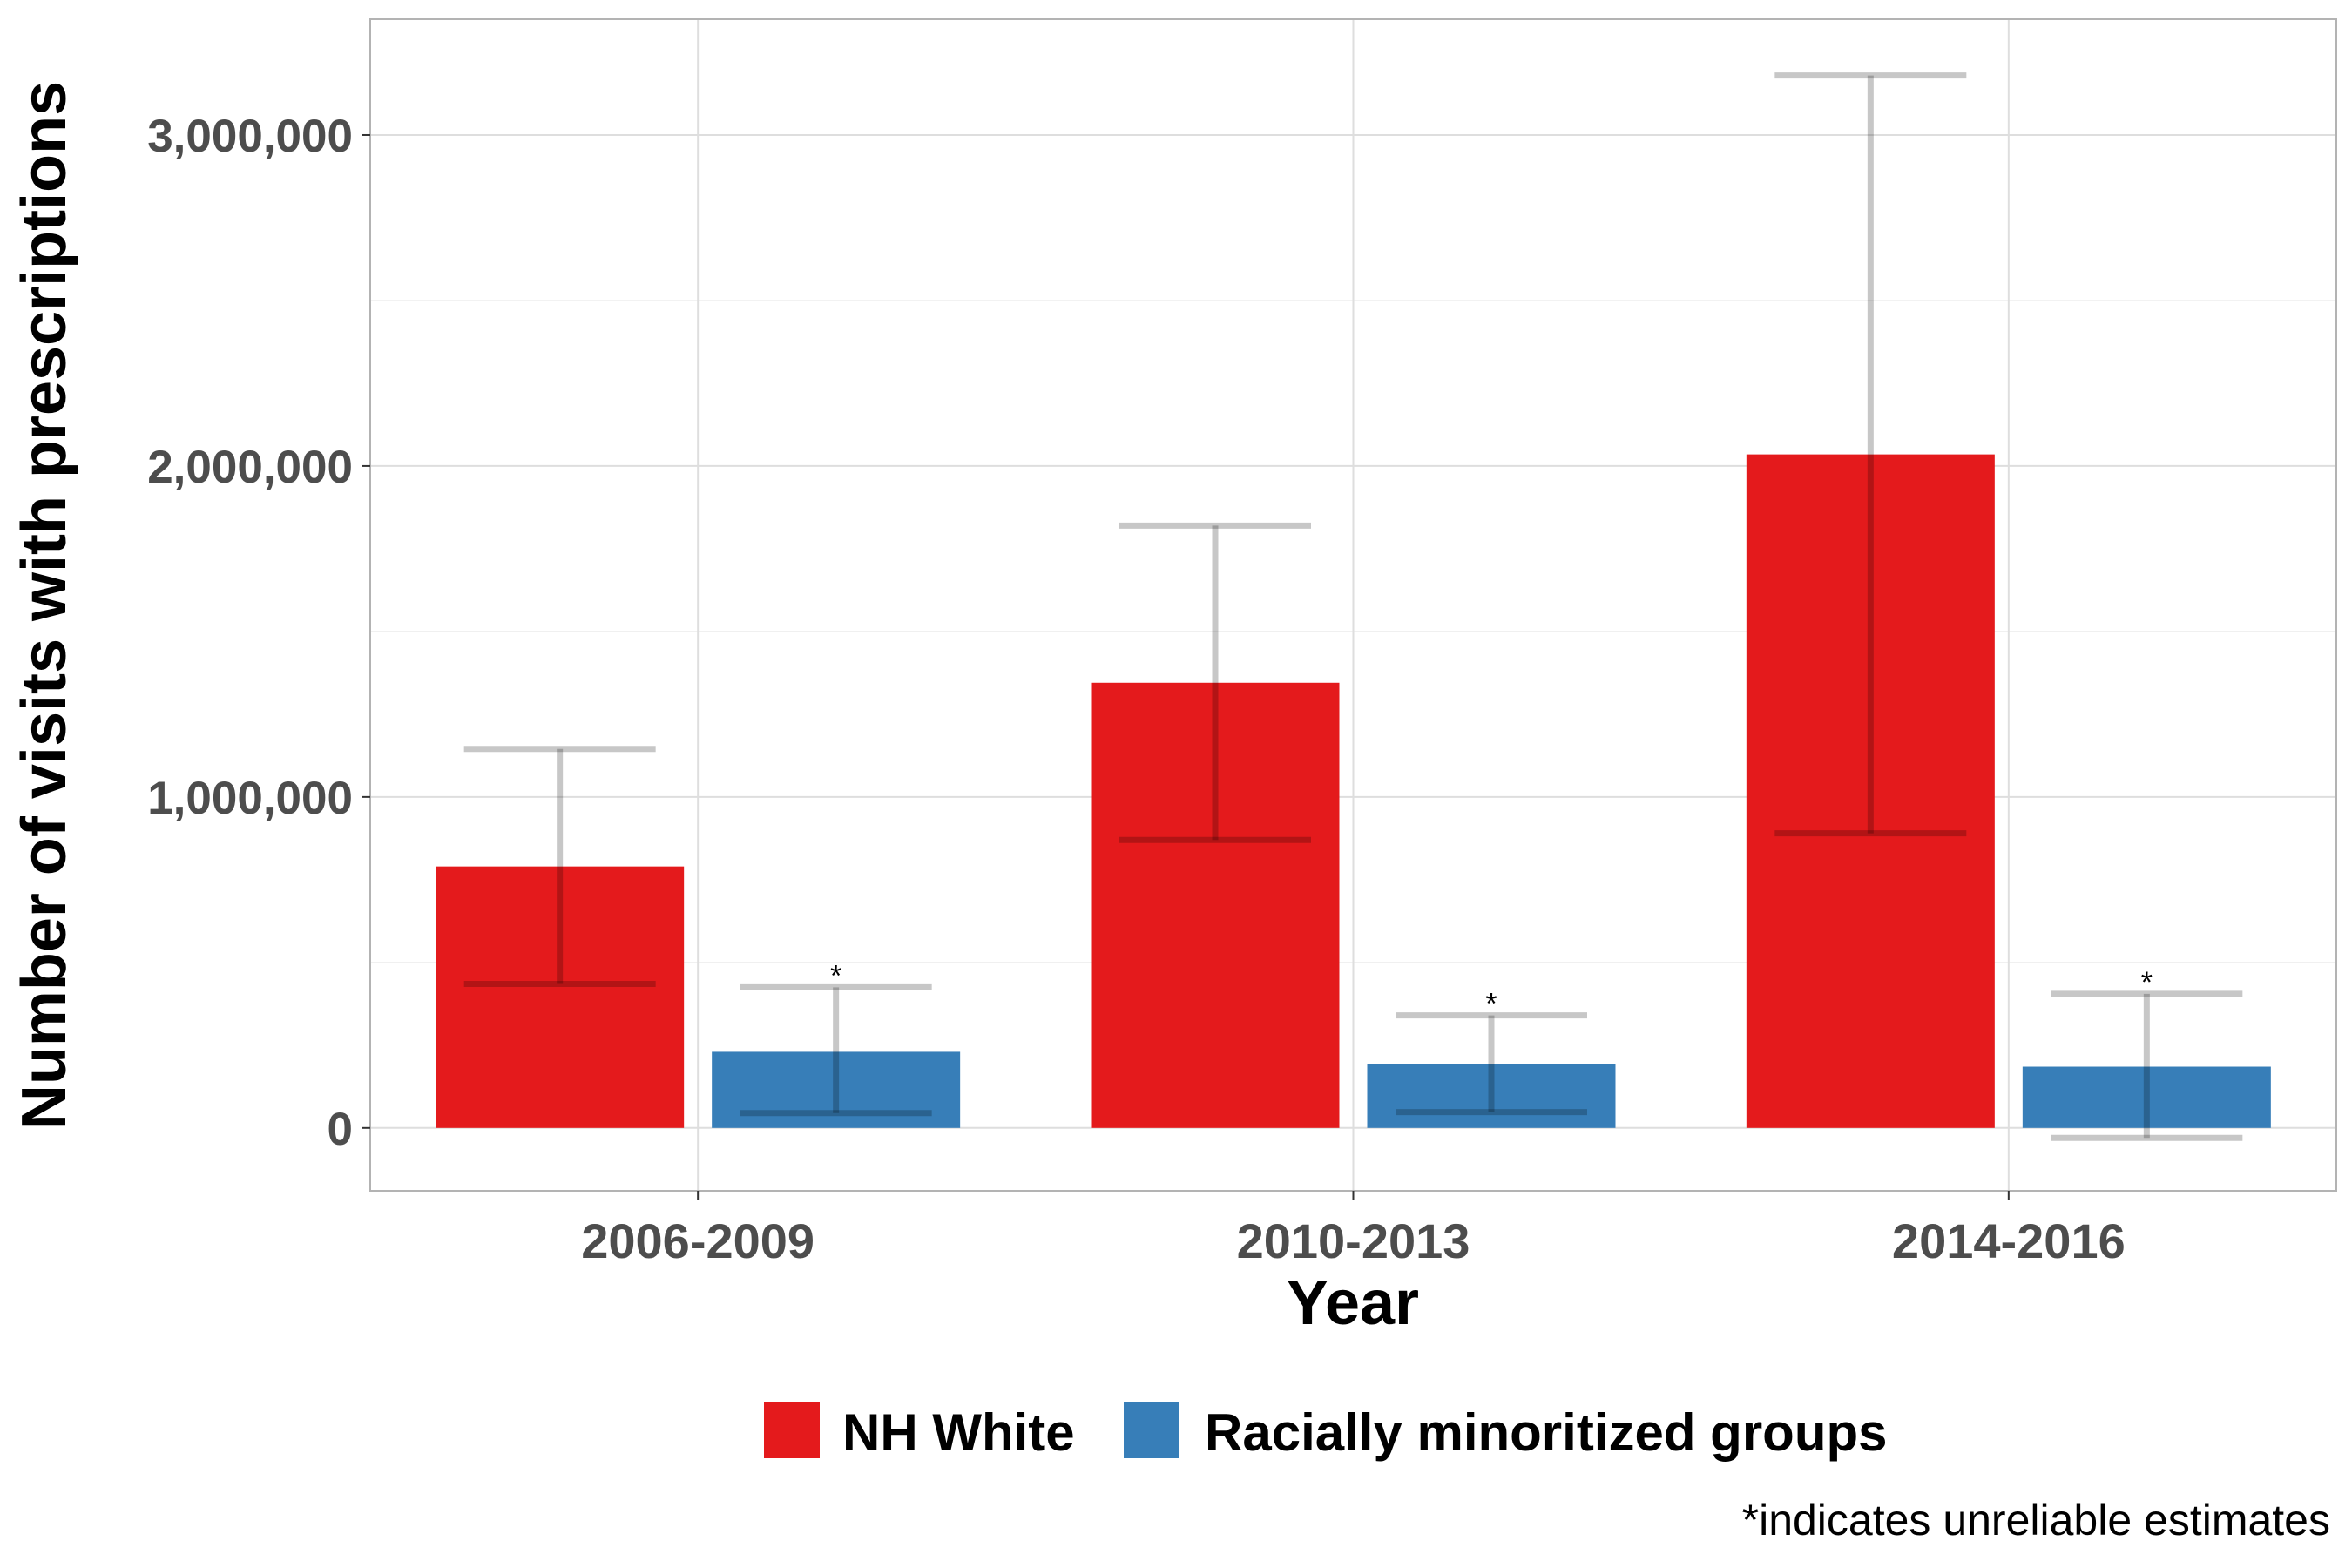  What do you see at coordinates (250, 136) in the screenshot?
I see `y-tick-label: 3,000,000` at bounding box center [250, 136].